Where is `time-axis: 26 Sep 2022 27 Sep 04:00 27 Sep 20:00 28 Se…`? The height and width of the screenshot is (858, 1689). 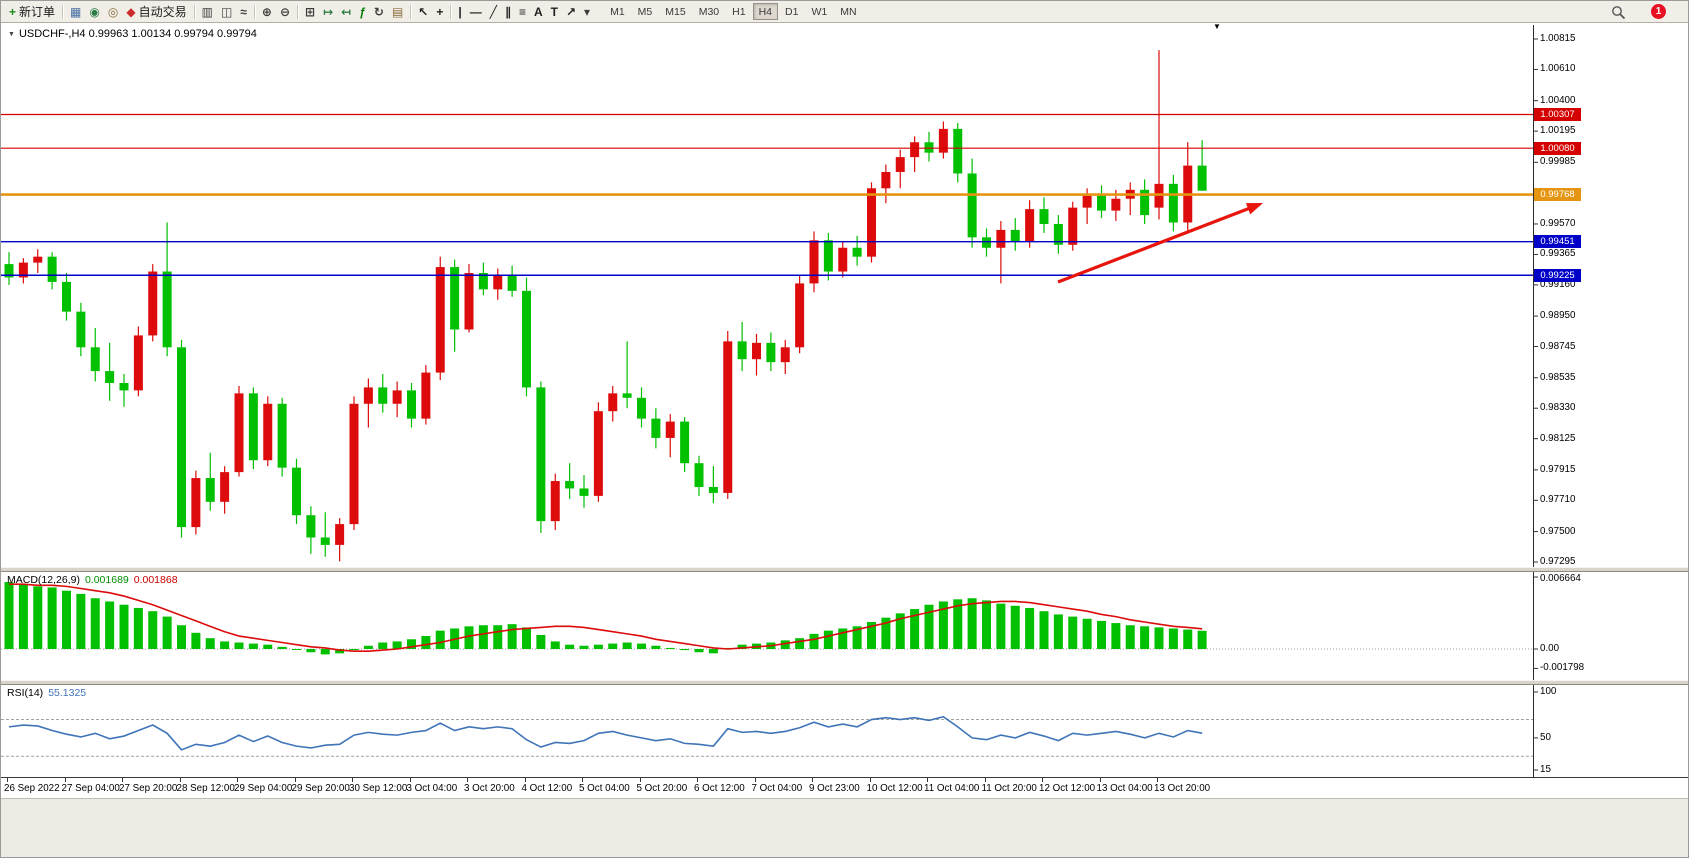 time-axis: 26 Sep 2022 27 Sep 04:00 27 Sep 20:00 28 Se… is located at coordinates (844, 787).